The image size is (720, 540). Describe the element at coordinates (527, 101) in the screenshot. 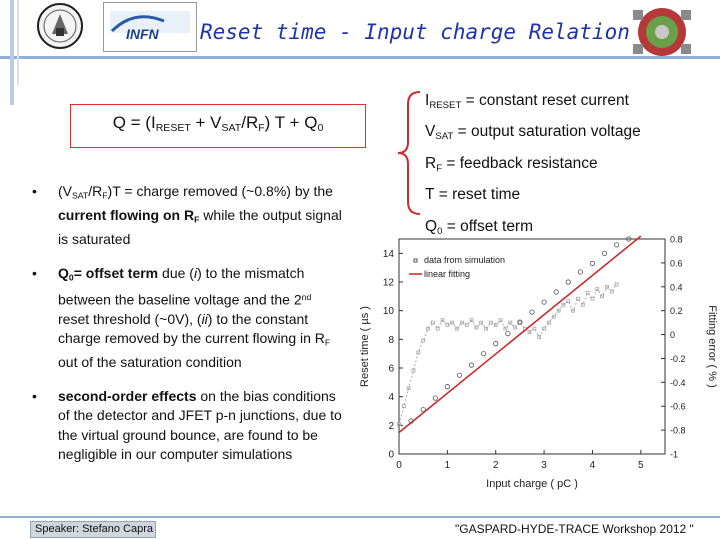

I see `definition-item: IRESET = constant reset current` at that location.